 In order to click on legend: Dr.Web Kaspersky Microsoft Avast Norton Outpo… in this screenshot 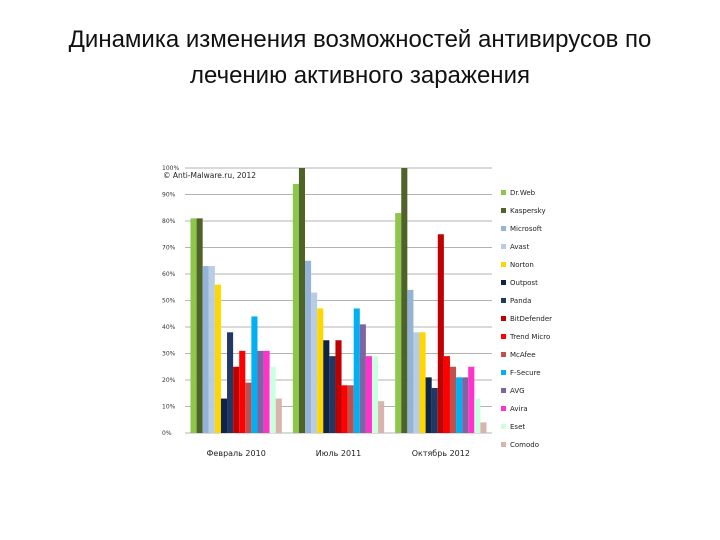, I will do `click(526, 319)`.